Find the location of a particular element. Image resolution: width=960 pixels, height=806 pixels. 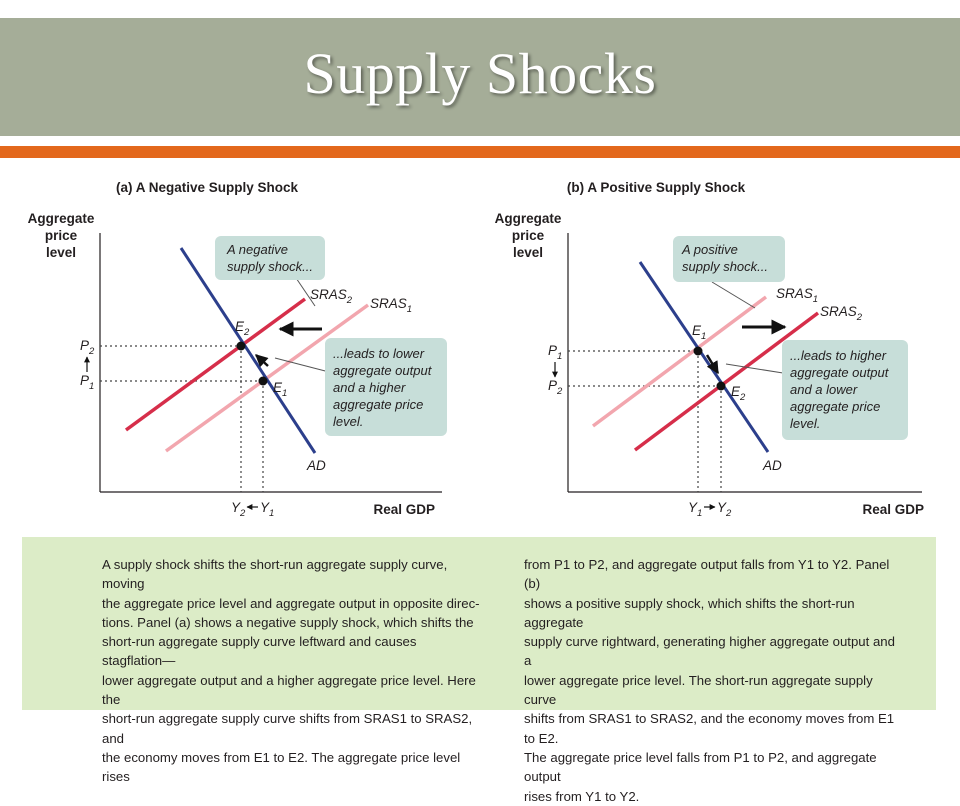

caption-line: rises from Y1 to Y2. is located at coordinates (582, 796).